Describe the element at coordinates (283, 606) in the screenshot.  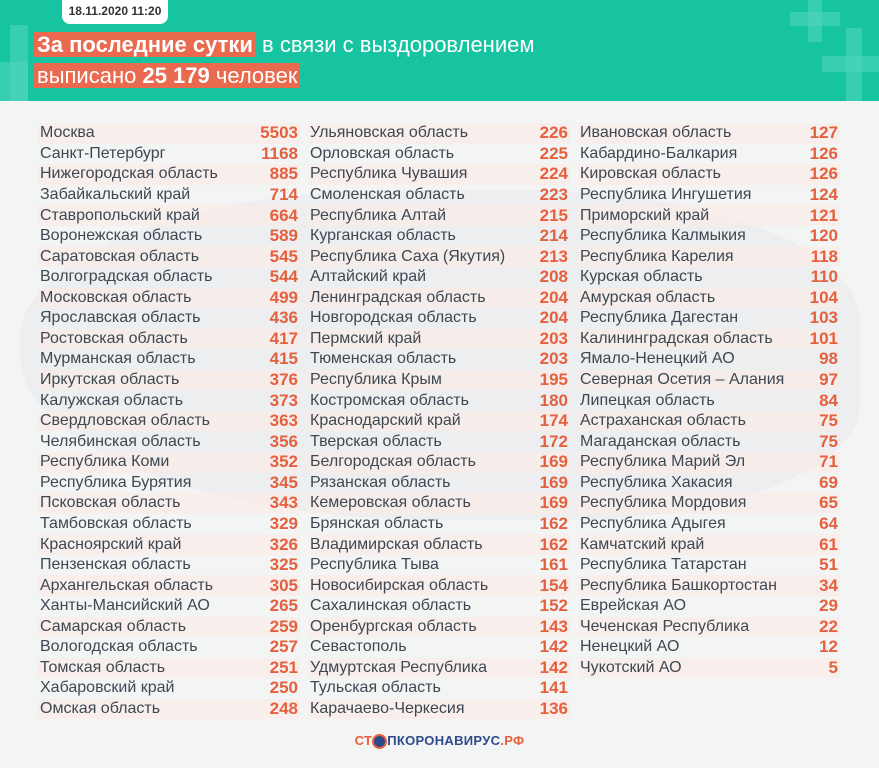
I see `recovered-count: 265` at that location.